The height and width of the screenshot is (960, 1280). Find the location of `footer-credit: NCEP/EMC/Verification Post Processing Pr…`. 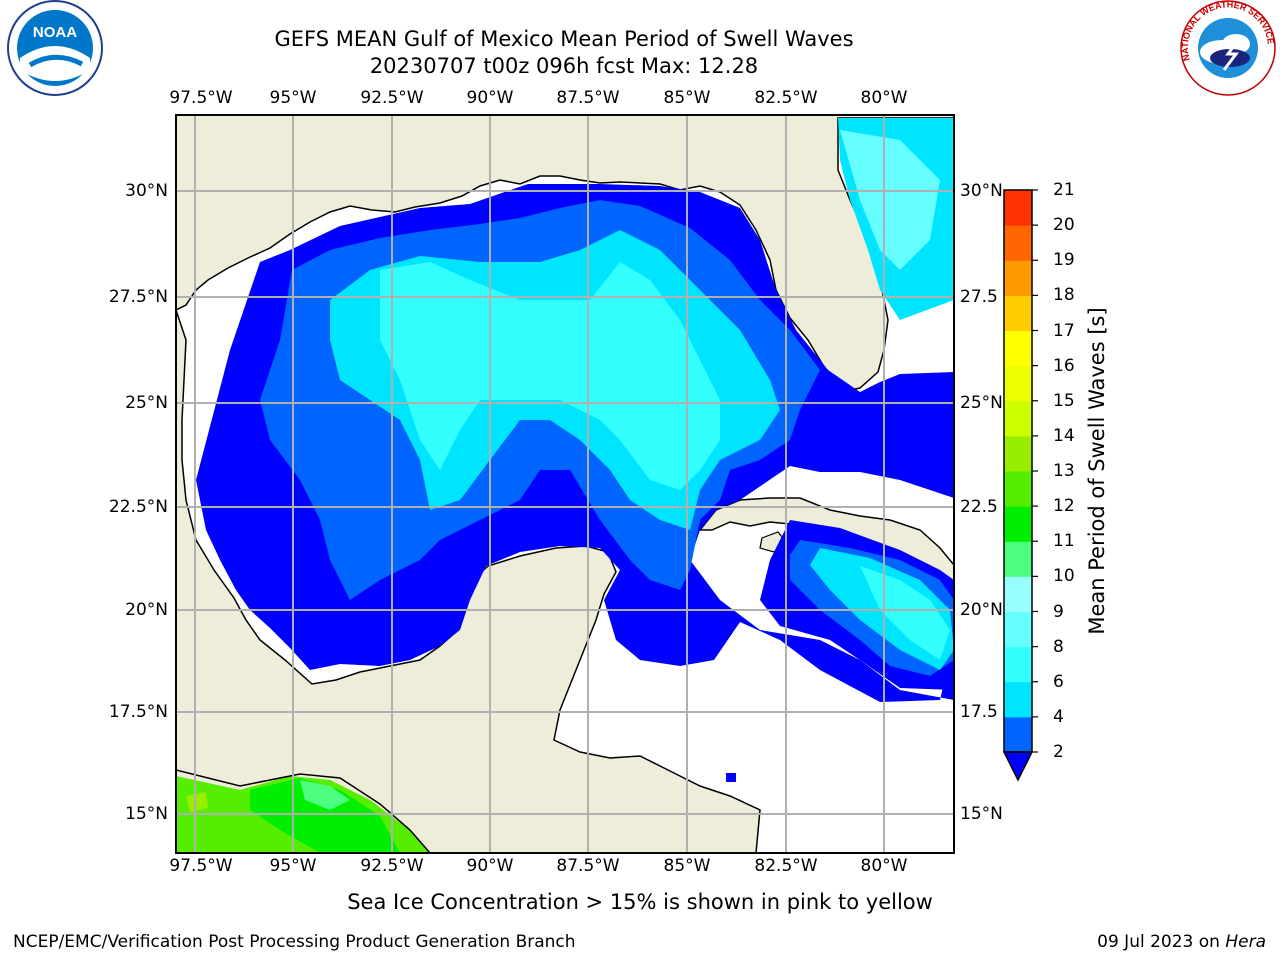

footer-credit: NCEP/EMC/Verification Post Processing Pr… is located at coordinates (294, 942).